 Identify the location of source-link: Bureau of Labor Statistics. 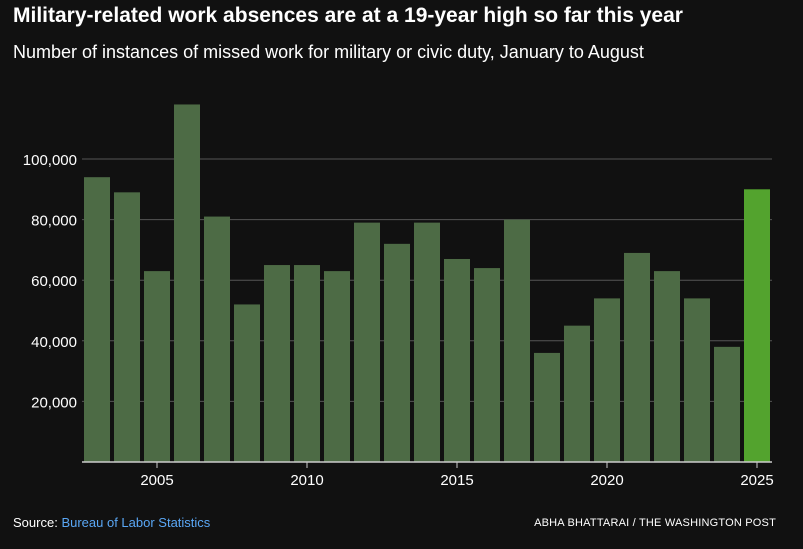
(136, 522).